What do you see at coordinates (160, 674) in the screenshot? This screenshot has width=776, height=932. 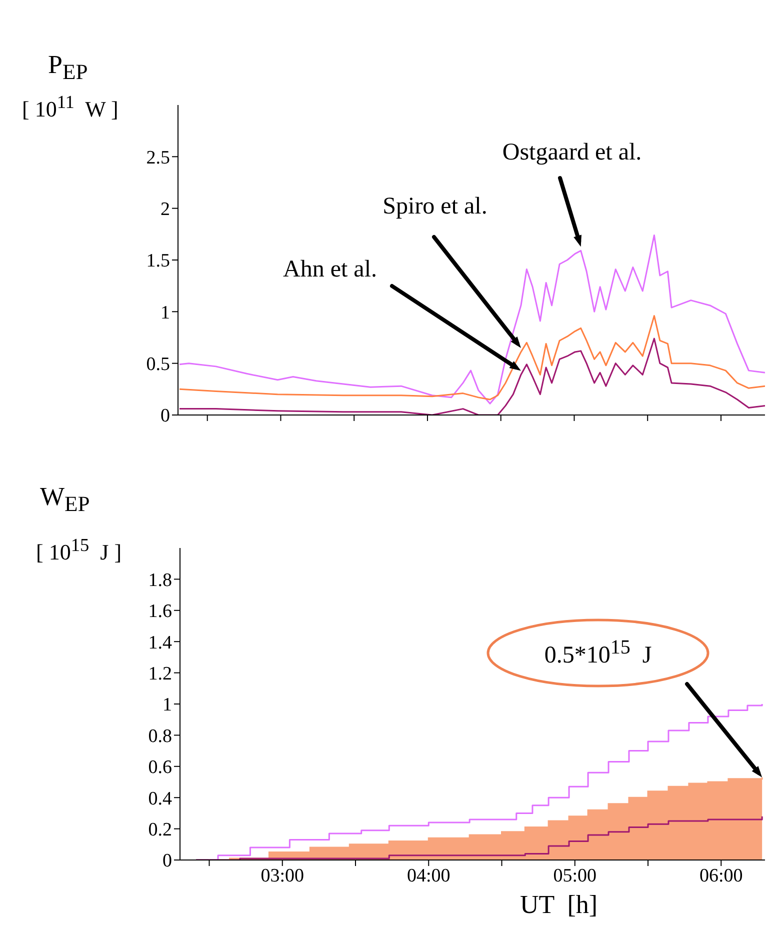 I see `y-tick-label: 1.2` at bounding box center [160, 674].